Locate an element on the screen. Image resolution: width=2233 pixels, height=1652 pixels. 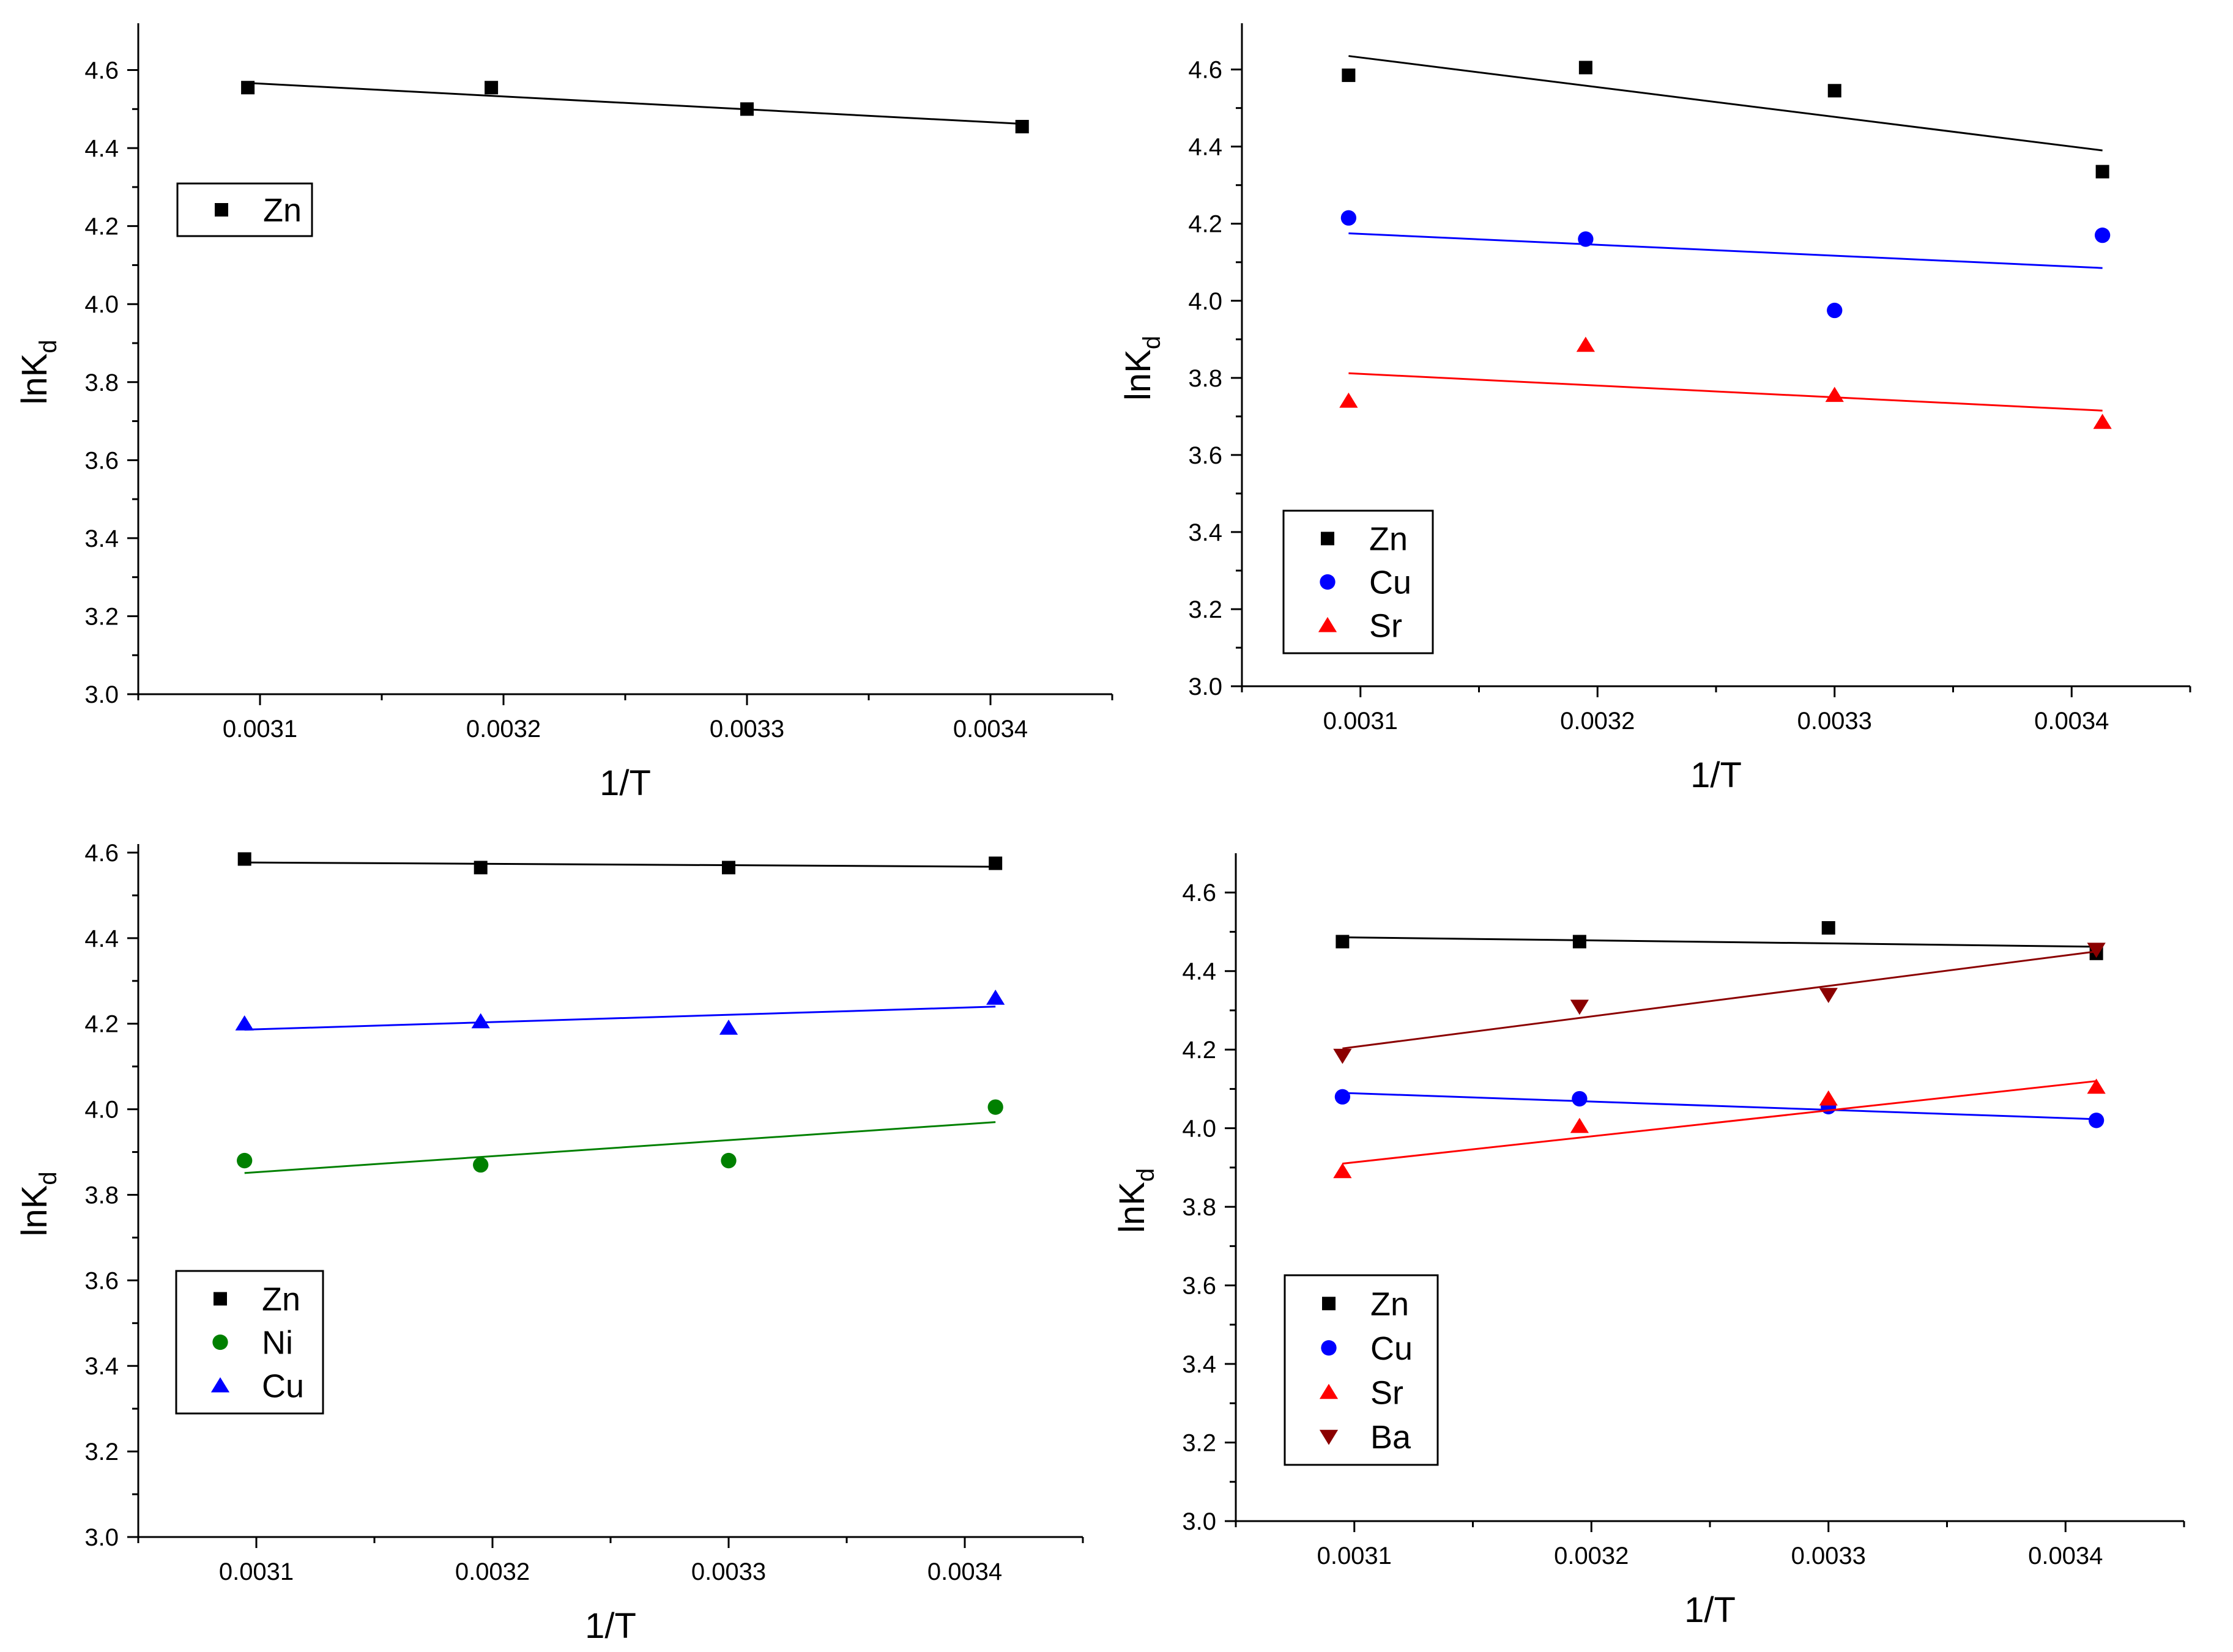
series-sr is located at coordinates (1725, 383).